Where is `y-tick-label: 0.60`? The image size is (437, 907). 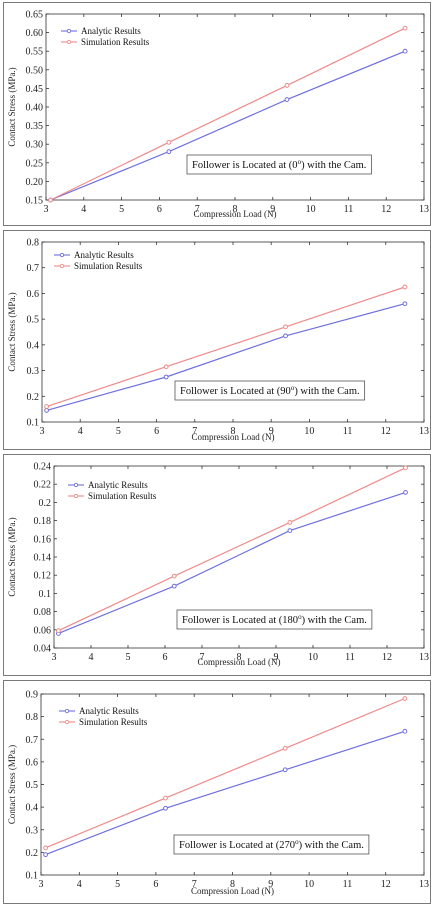
y-tick-label: 0.60 is located at coordinates (35, 33).